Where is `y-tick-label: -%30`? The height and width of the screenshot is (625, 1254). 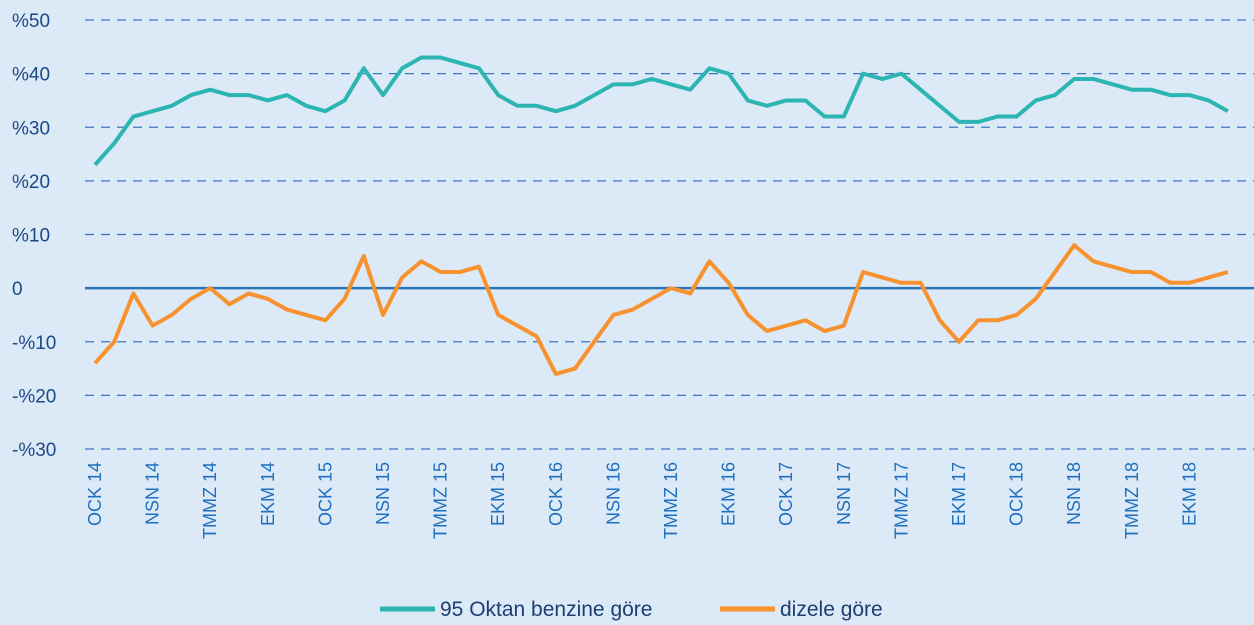
y-tick-label: -%30 is located at coordinates (34, 450).